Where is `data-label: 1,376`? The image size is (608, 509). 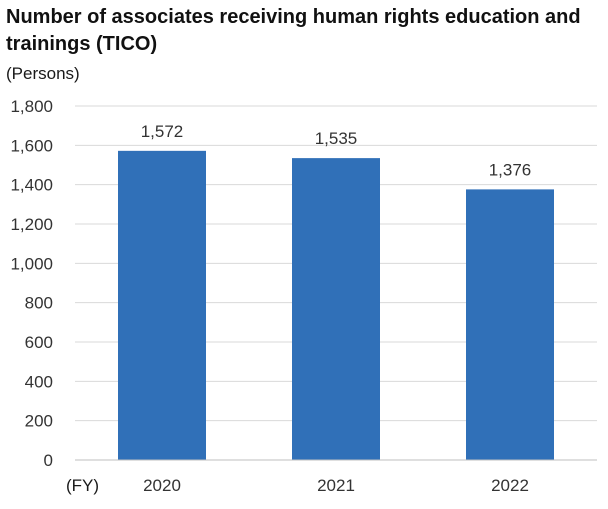 data-label: 1,376 is located at coordinates (510, 169).